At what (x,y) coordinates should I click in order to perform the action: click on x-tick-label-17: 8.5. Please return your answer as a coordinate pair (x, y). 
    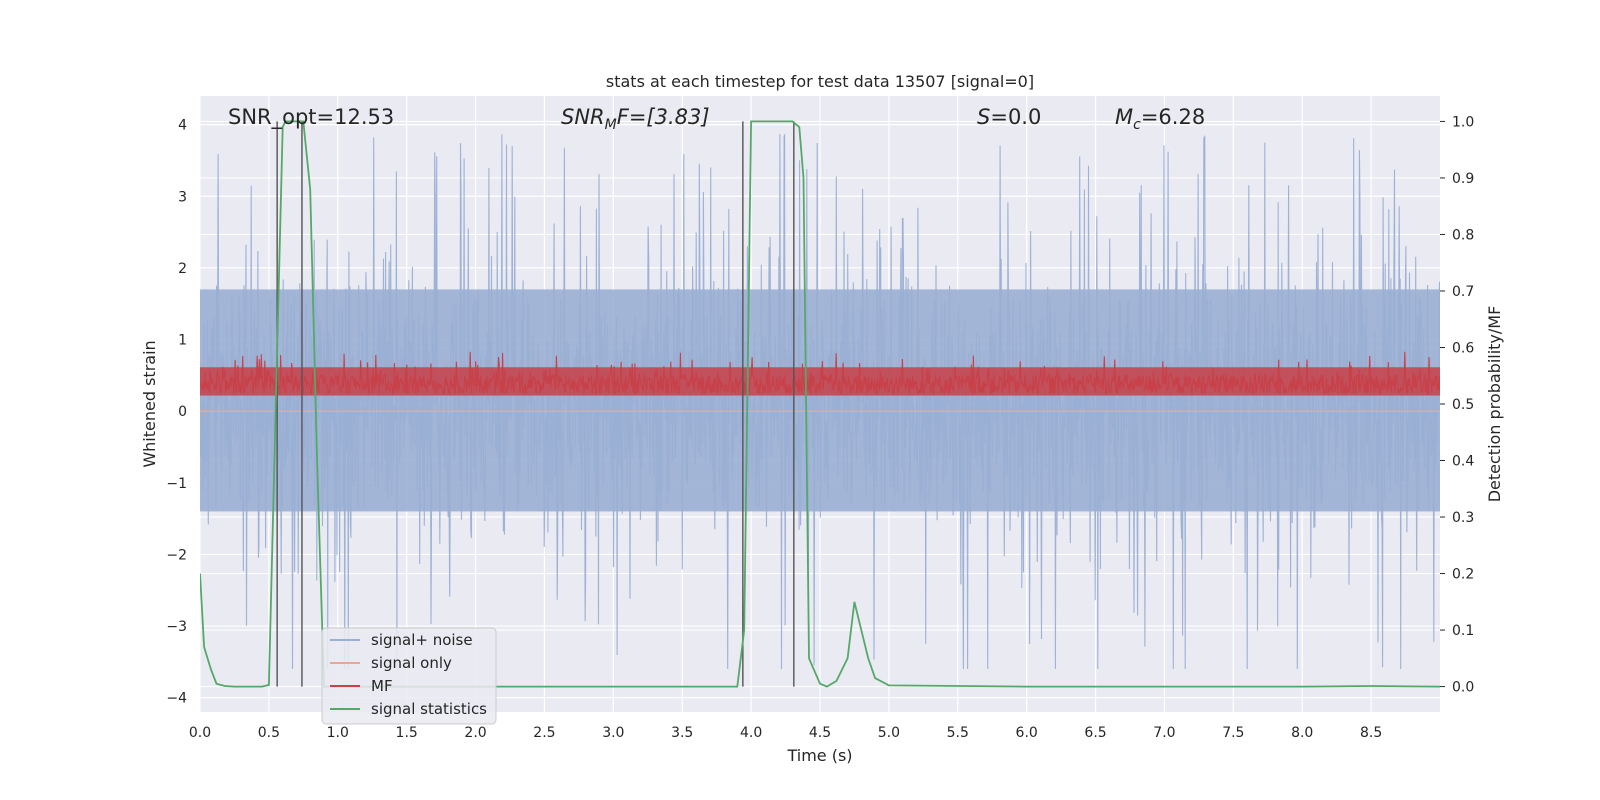
    Looking at the image, I should click on (1371, 733).